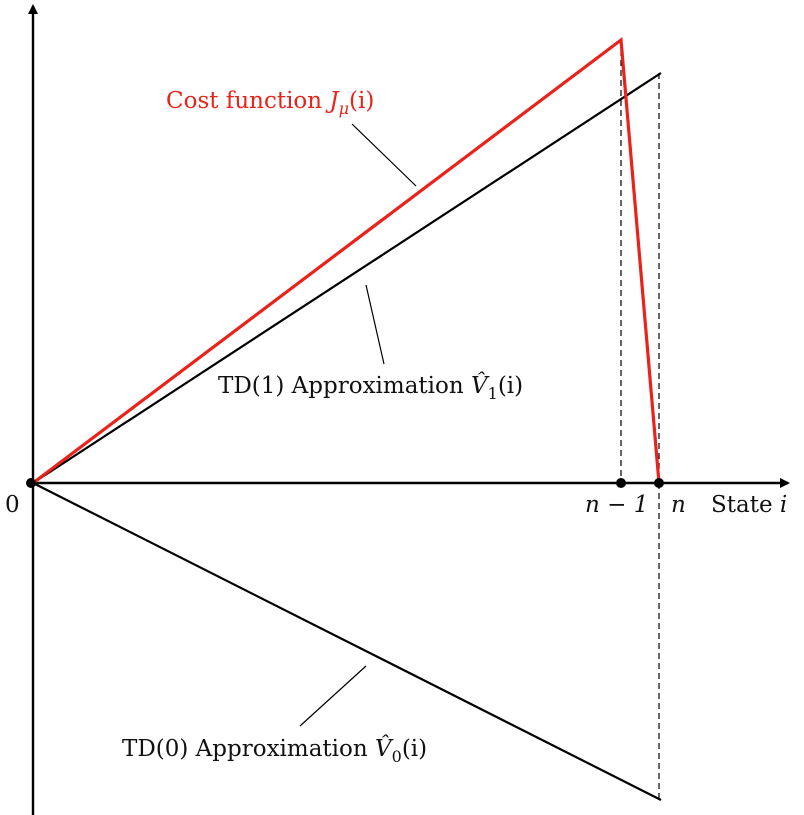 The image size is (804, 815). Describe the element at coordinates (12, 505) in the screenshot. I see `origin-label: 0` at that location.